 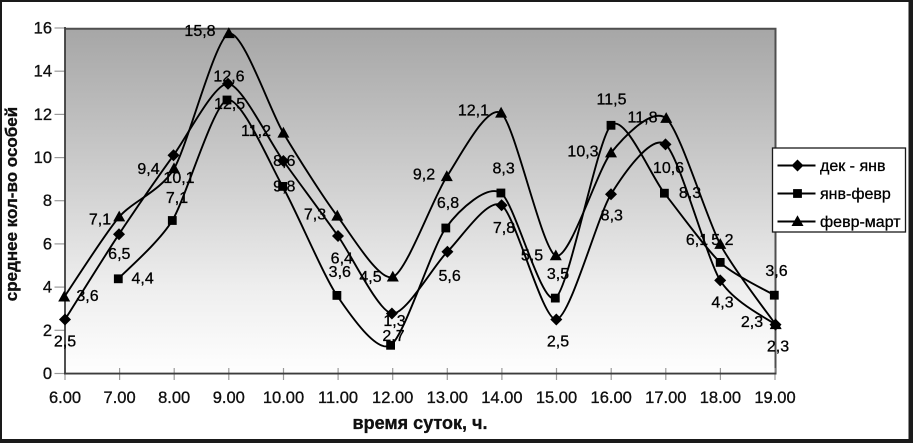 I want to click on svg-text: 5,5, so click(x=532, y=256).